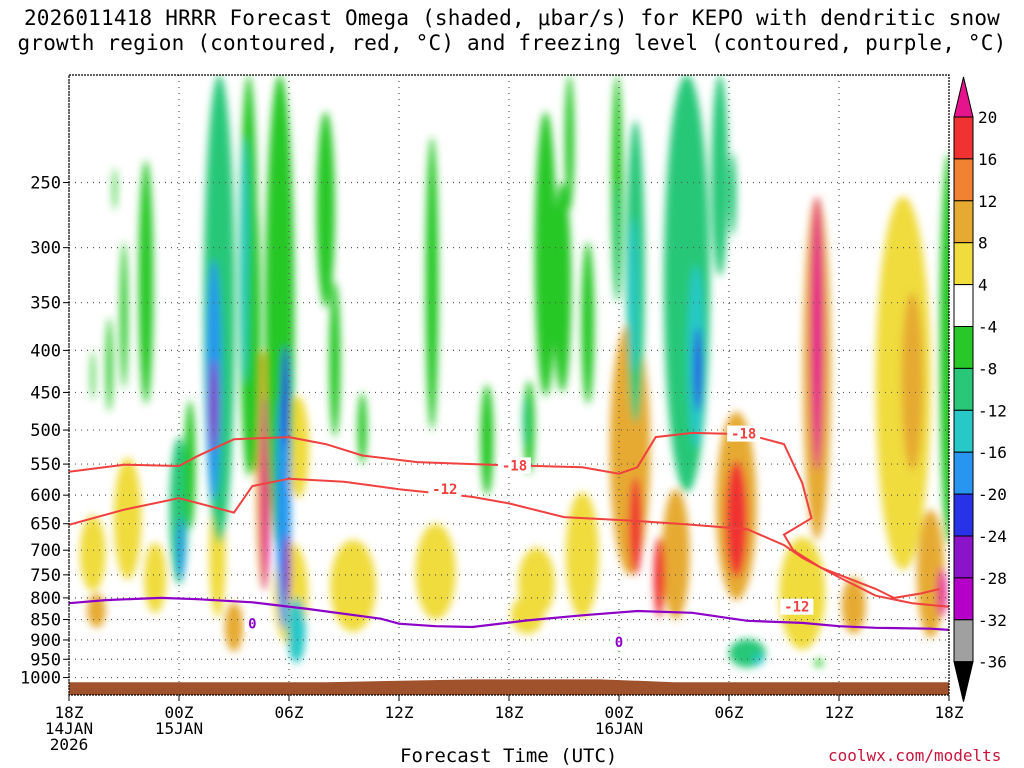  Describe the element at coordinates (619, 712) in the screenshot. I see `x-tick-label: 00Z` at that location.